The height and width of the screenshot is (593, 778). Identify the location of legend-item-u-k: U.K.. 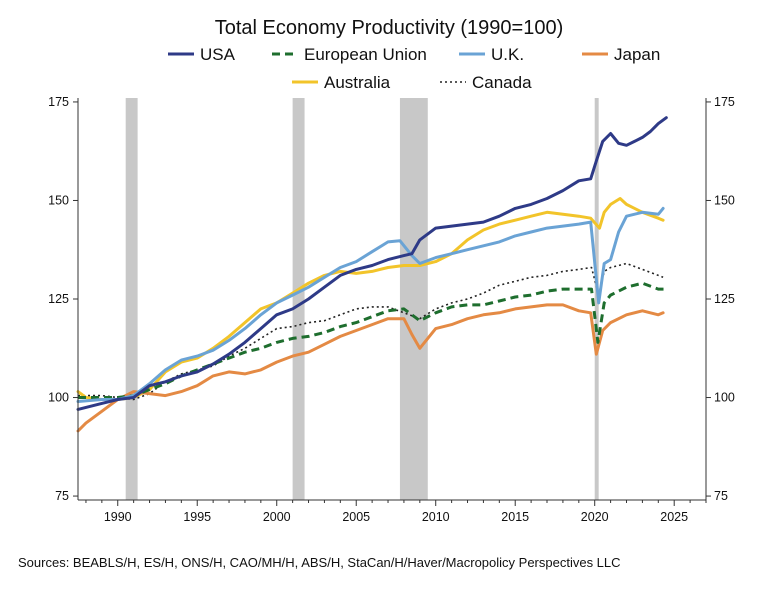
(491, 54).